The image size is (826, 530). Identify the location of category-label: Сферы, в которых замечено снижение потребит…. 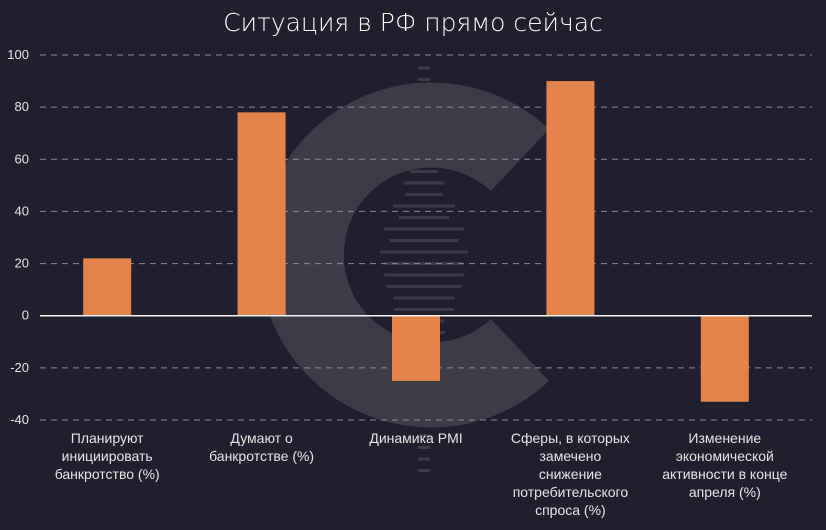
(570, 474).